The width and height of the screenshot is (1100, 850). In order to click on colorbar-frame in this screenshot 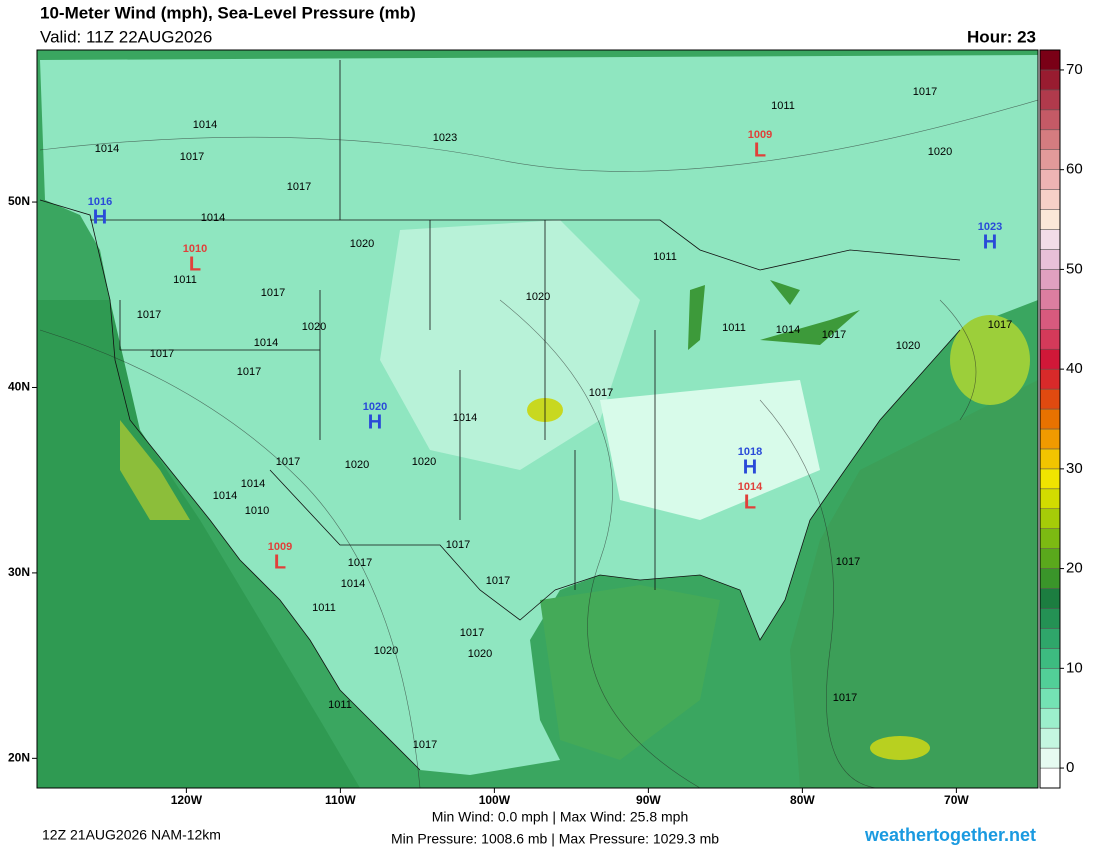, I will do `click(1050, 419)`.